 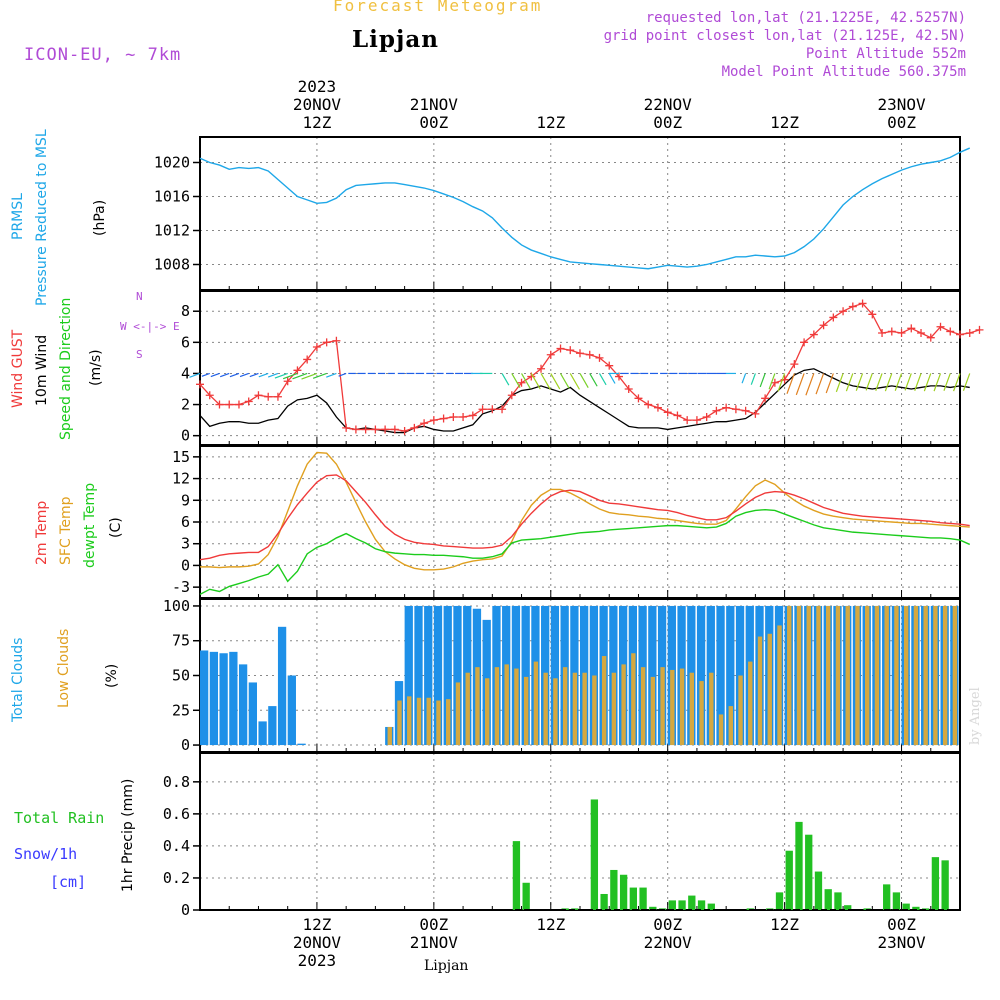 What do you see at coordinates (185, 311) in the screenshot?
I see `ytick-label-wind: 8` at bounding box center [185, 311].